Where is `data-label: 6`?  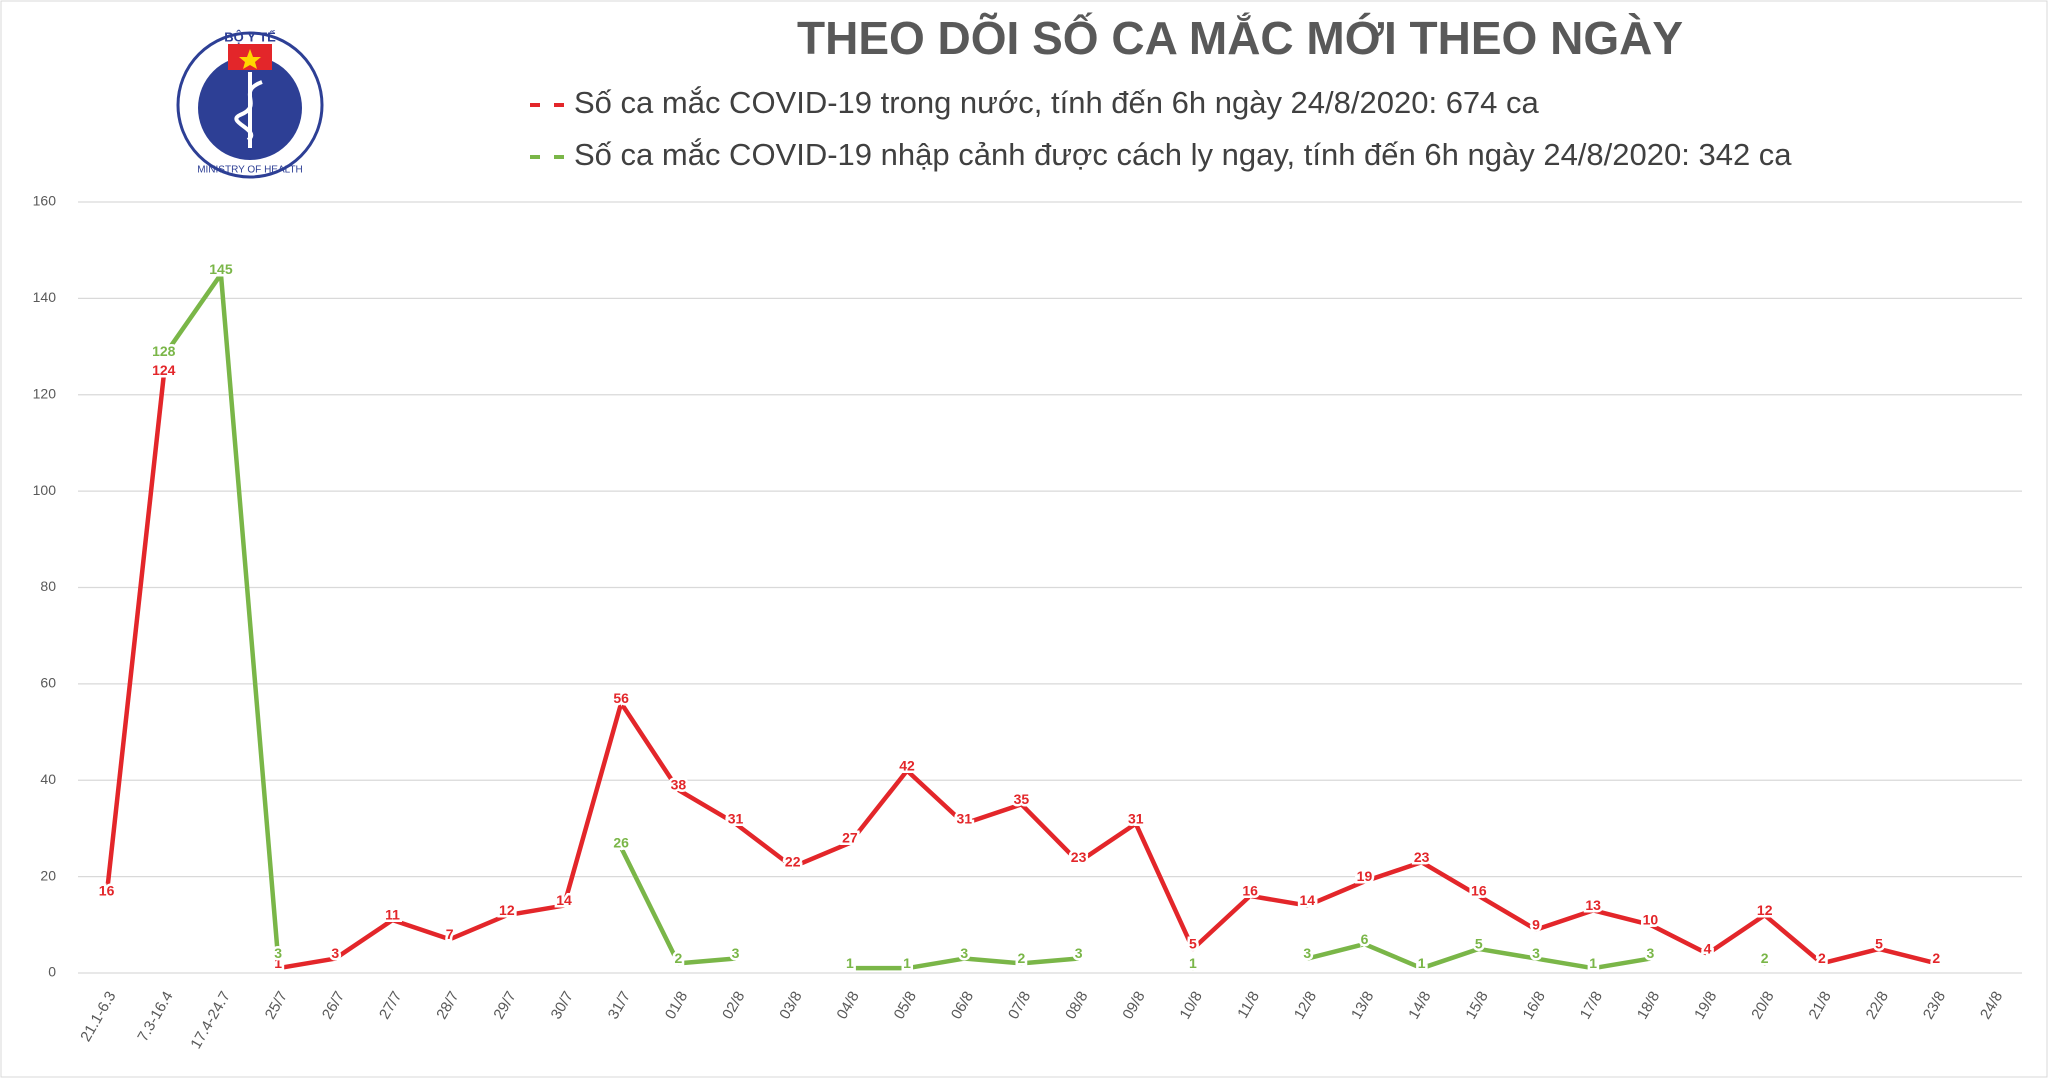
data-label: 6 is located at coordinates (1365, 939).